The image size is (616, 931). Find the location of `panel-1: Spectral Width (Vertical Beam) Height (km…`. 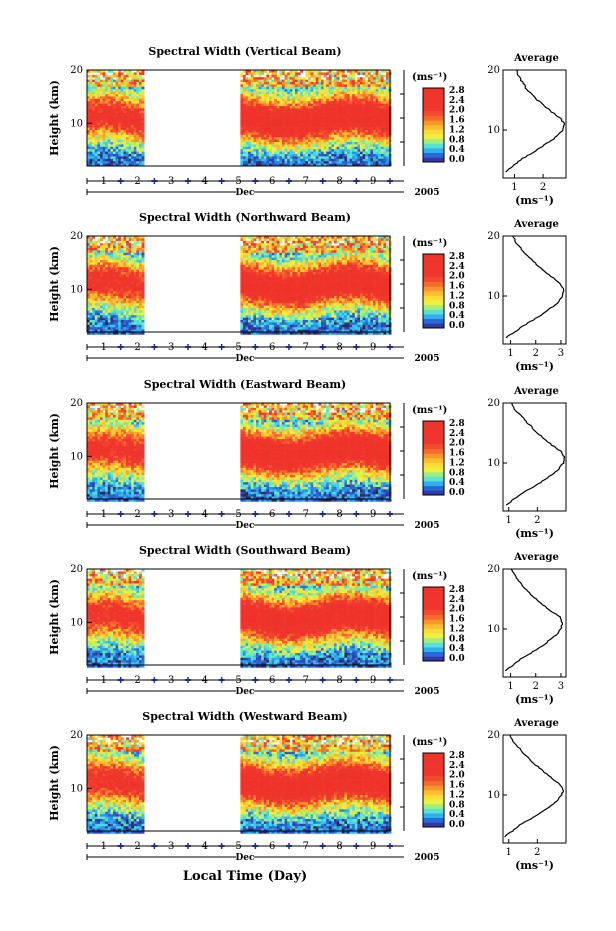

panel-1: Spectral Width (Vertical Beam) Height (km… is located at coordinates (307, 126).